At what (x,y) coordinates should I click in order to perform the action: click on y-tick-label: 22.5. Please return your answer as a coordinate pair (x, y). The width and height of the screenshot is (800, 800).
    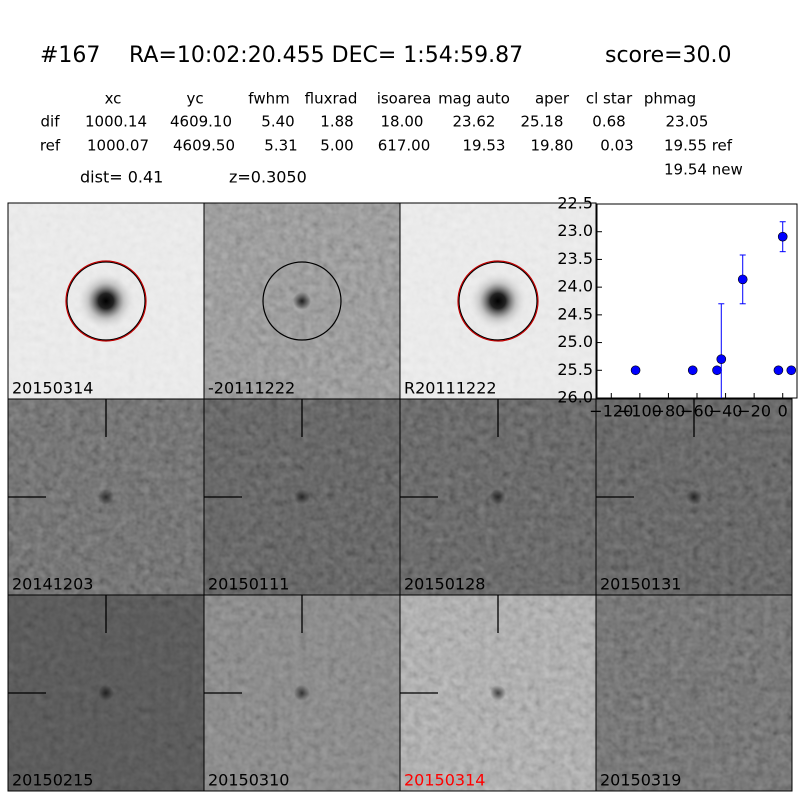
    Looking at the image, I should click on (575, 203).